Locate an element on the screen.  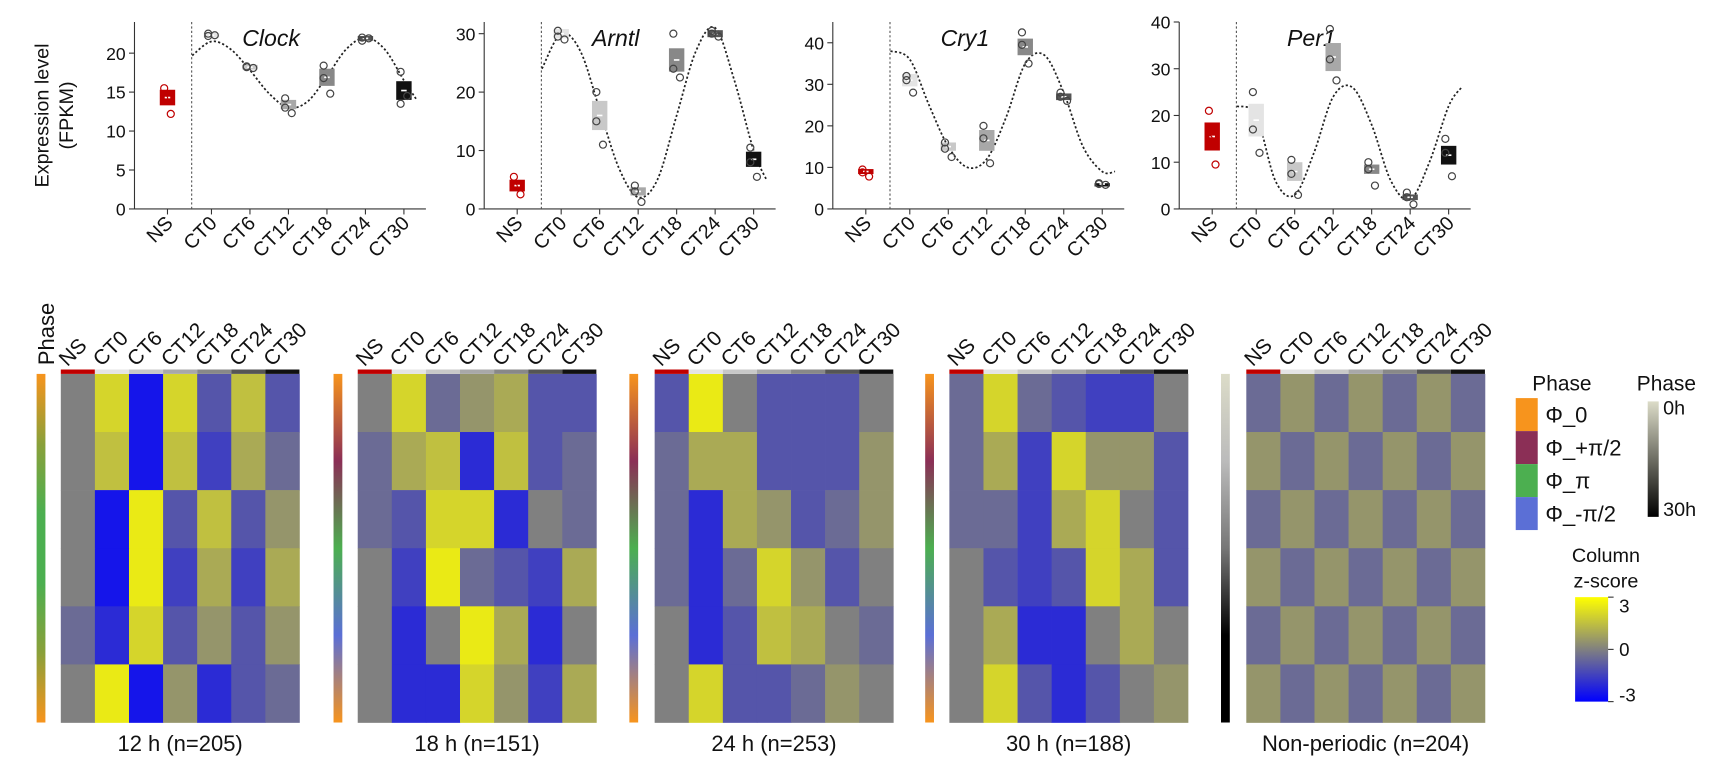
column-label: NS is located at coordinates (73, 352).